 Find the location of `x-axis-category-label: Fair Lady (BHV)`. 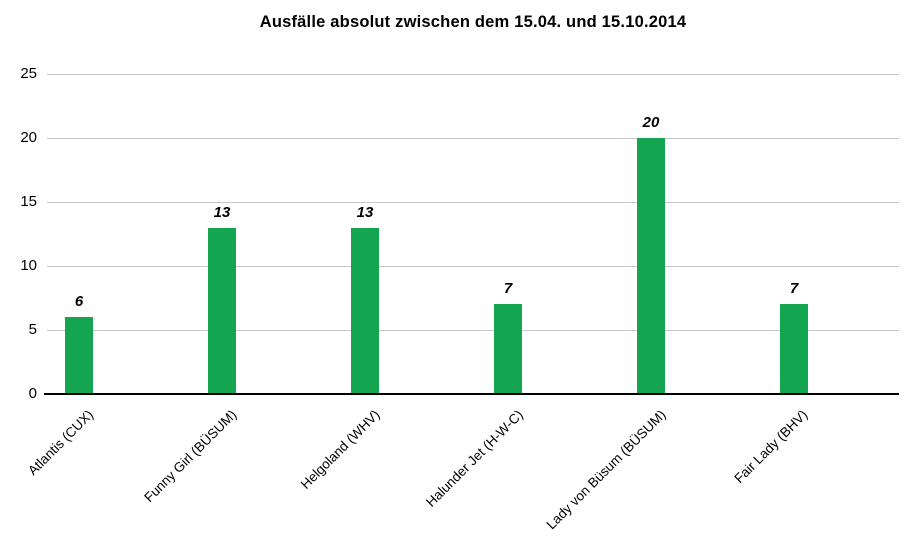

x-axis-category-label: Fair Lady (BHV) is located at coordinates (771, 447).